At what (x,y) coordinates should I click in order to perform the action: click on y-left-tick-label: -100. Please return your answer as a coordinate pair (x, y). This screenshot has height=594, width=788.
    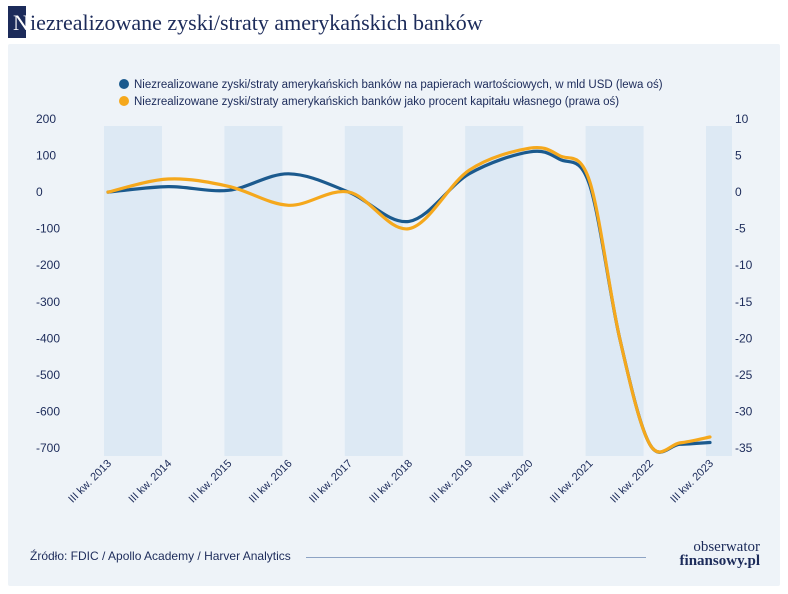
    Looking at the image, I should click on (48, 229).